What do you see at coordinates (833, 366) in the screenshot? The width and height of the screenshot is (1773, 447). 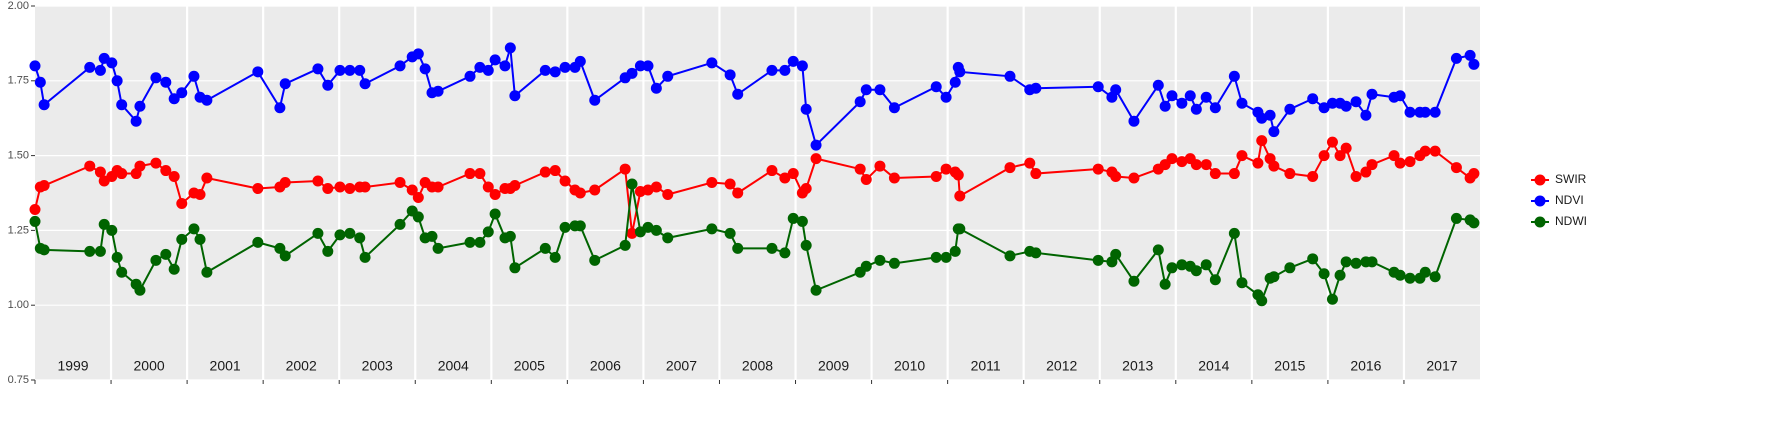 I see `x-tick-label: 2009` at bounding box center [833, 366].